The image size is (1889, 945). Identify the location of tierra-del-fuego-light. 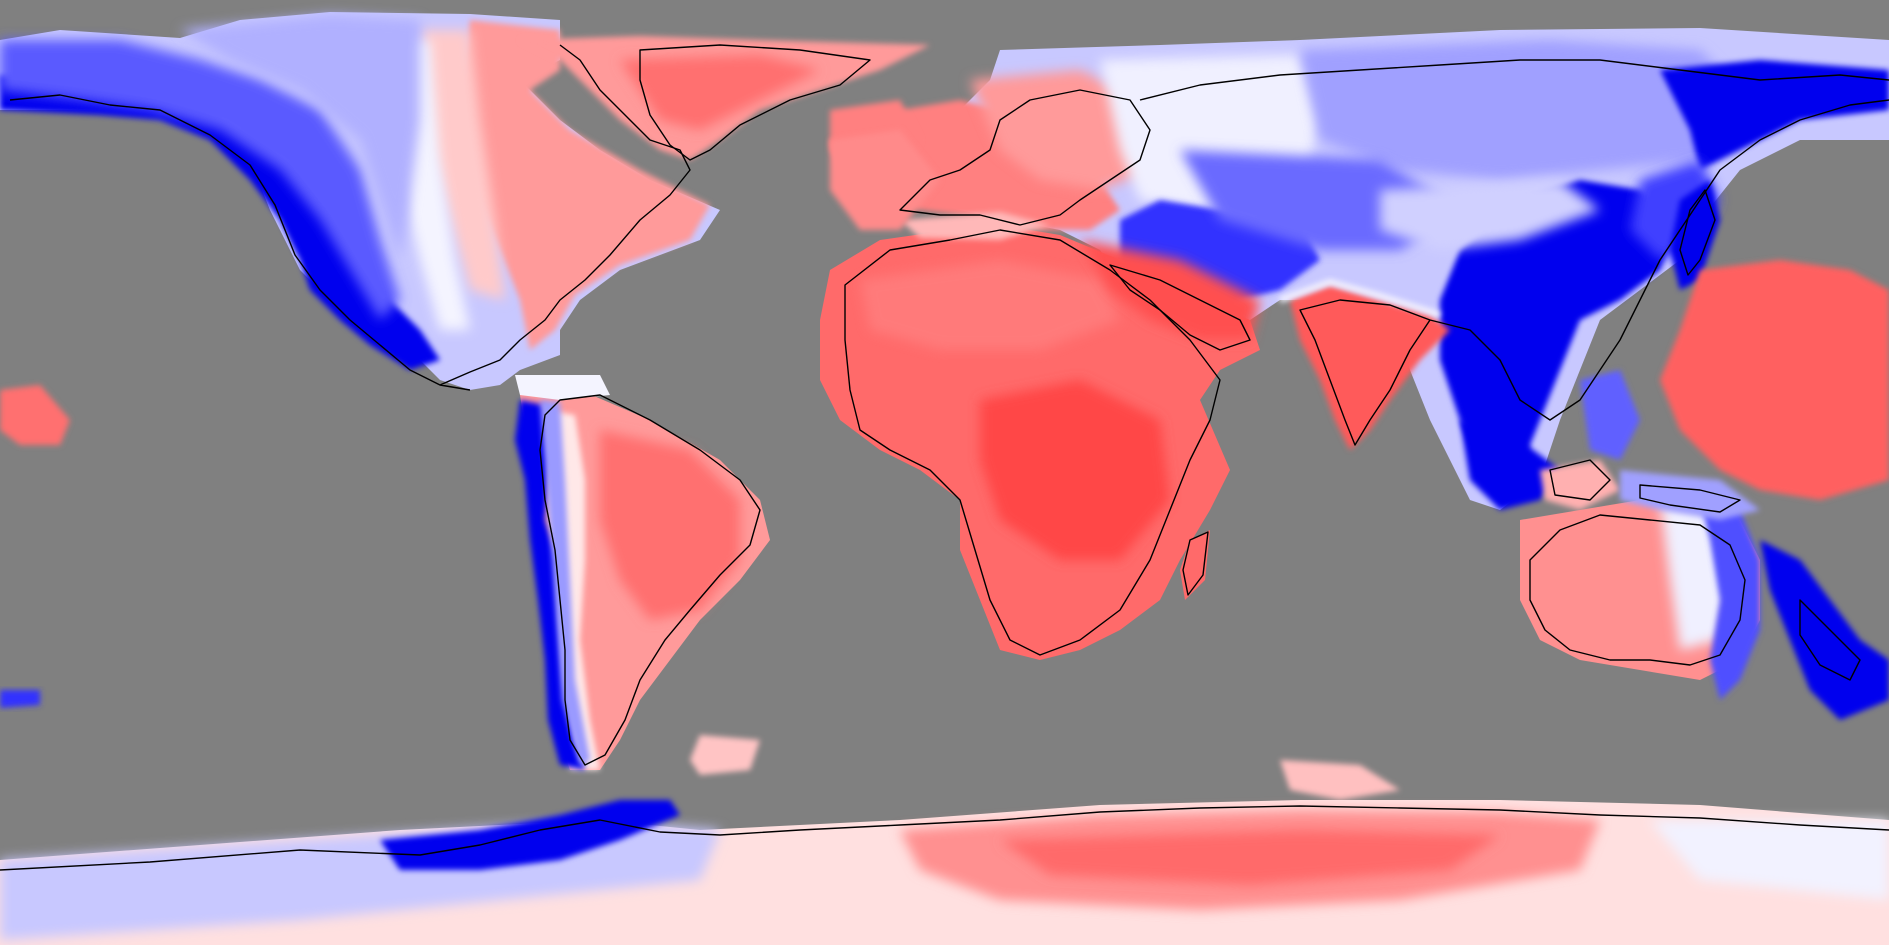
(725, 755).